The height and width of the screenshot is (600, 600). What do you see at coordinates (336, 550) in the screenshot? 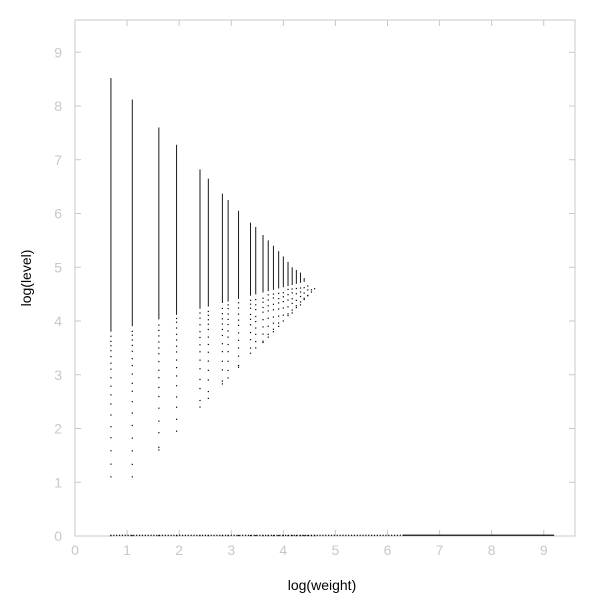
I see `x-tick-label-5: 5` at bounding box center [336, 550].